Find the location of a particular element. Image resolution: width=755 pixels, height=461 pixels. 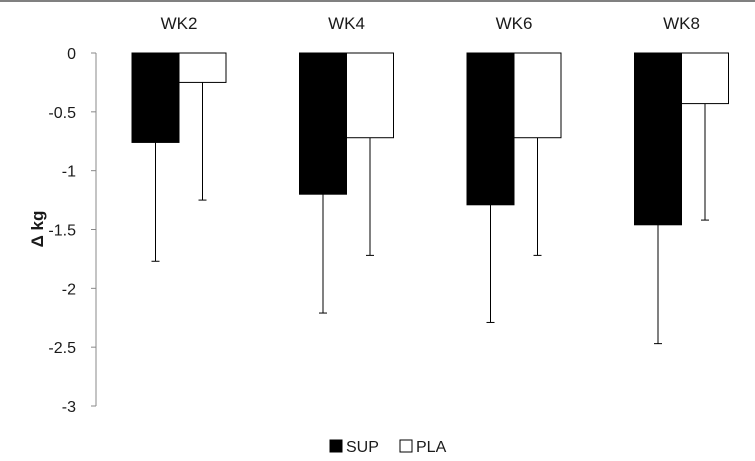

y-tick-label: -1.5 is located at coordinates (62, 231).